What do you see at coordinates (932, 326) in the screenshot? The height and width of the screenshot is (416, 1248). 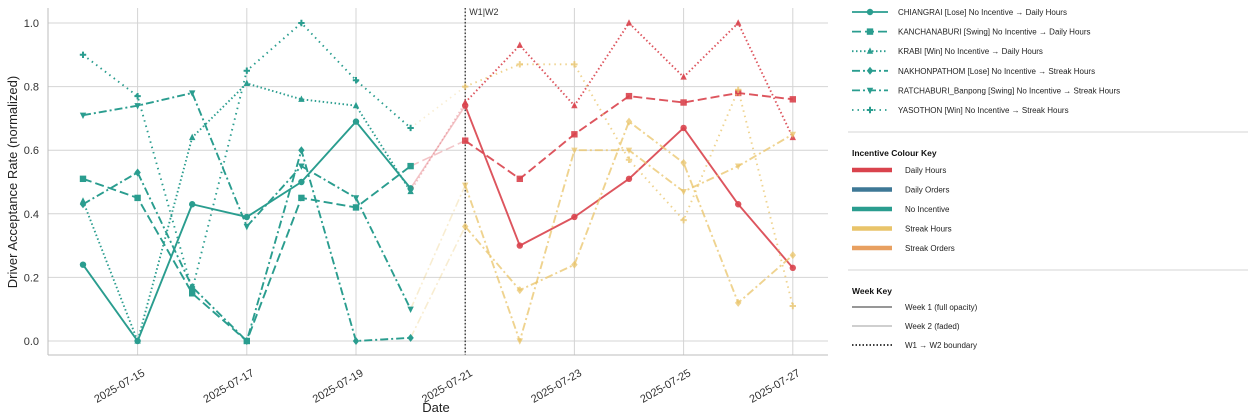 I see `legend-week-label: Week 2 (faded)` at bounding box center [932, 326].